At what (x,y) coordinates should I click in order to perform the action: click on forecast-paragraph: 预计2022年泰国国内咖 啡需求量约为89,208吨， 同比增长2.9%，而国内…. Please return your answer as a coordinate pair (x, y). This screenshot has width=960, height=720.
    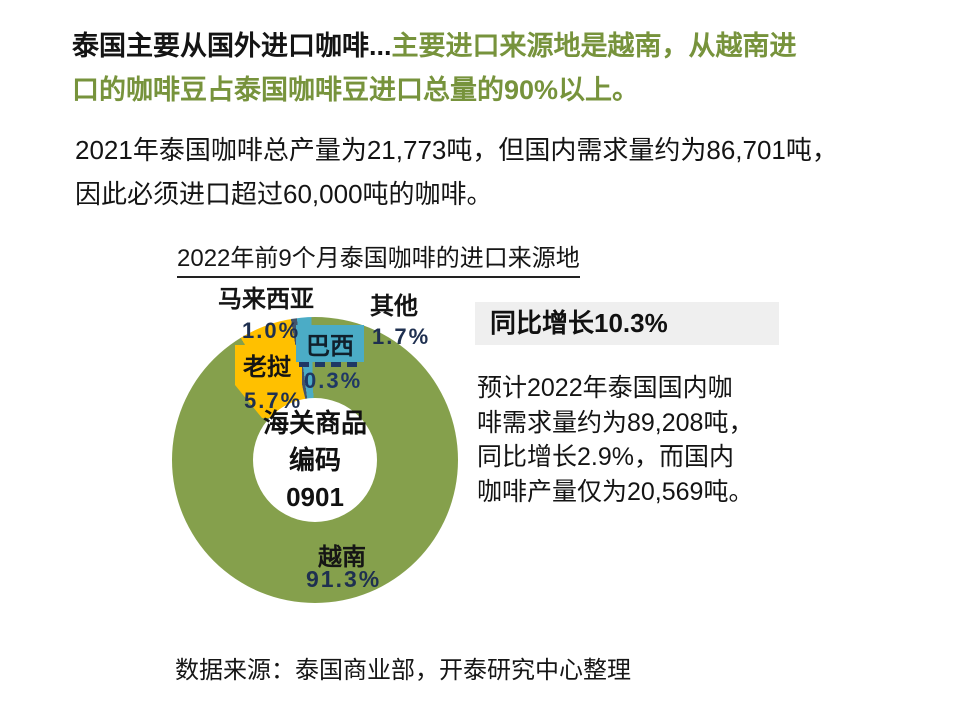
    Looking at the image, I should click on (647, 440).